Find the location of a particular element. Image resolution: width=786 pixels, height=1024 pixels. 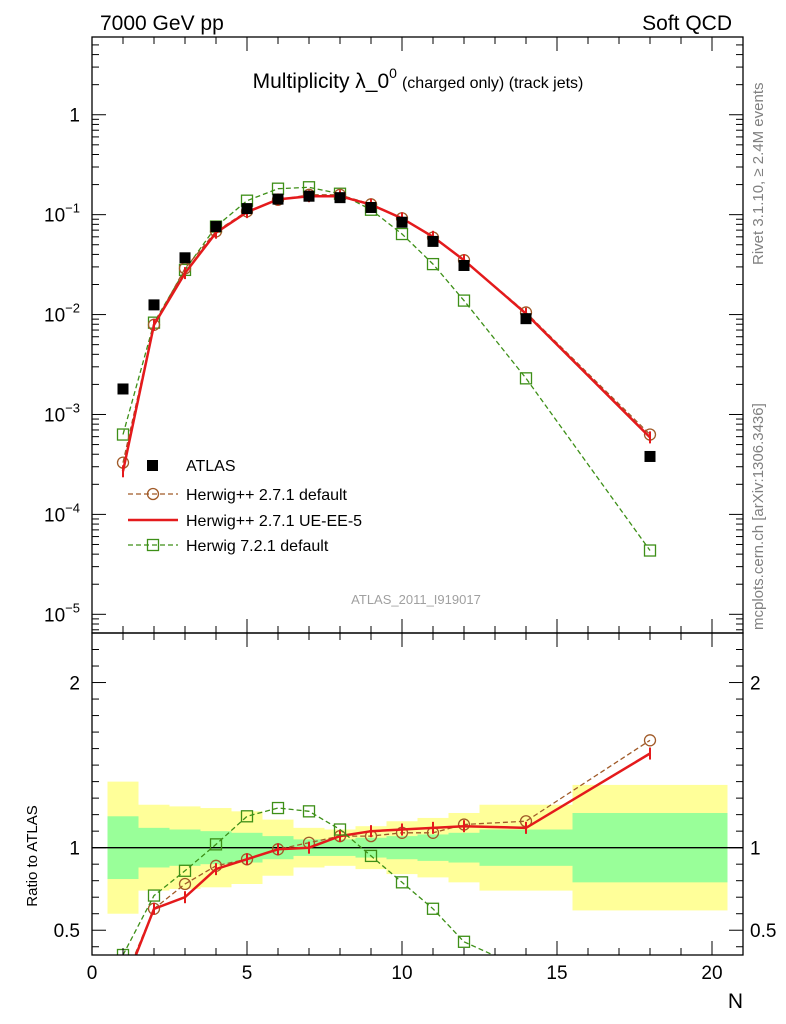

plot-title-extra: (charged only) (track jets) is located at coordinates (492, 83).